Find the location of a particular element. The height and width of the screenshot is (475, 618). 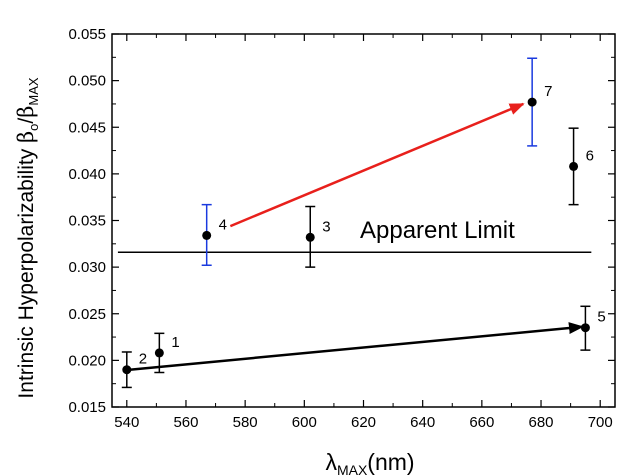

y-axis-label-sub-max: MAX is located at coordinates (33, 91).